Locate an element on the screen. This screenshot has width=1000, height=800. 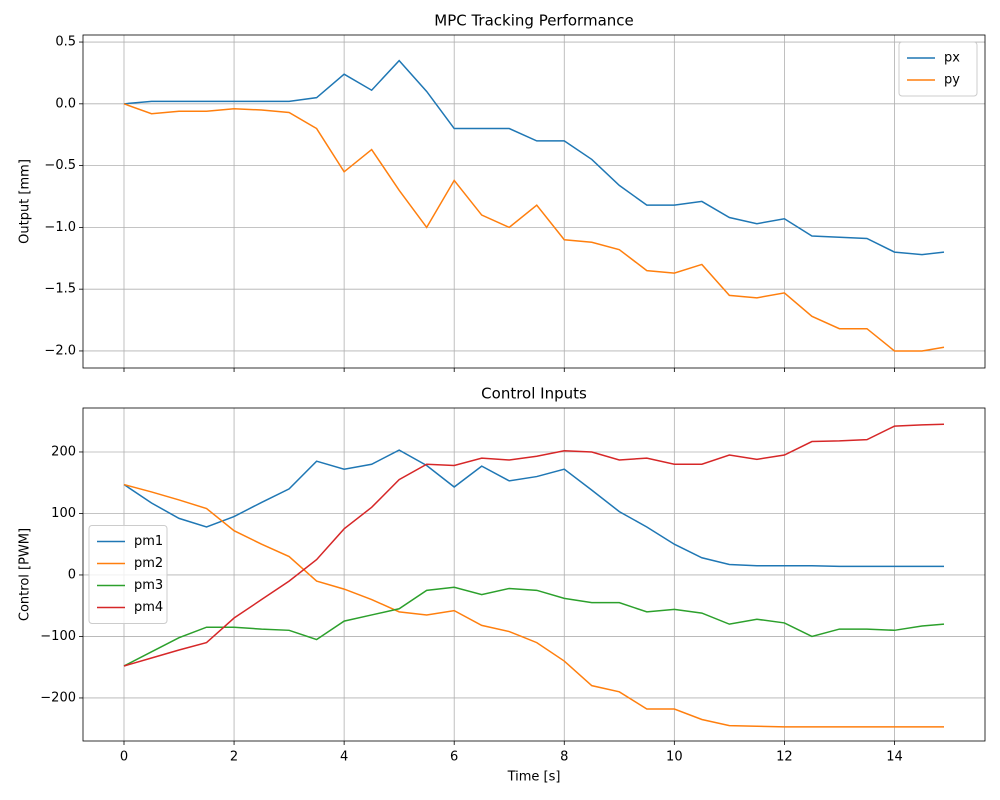
y-tick-label: 0.0 is located at coordinates (65, 103).